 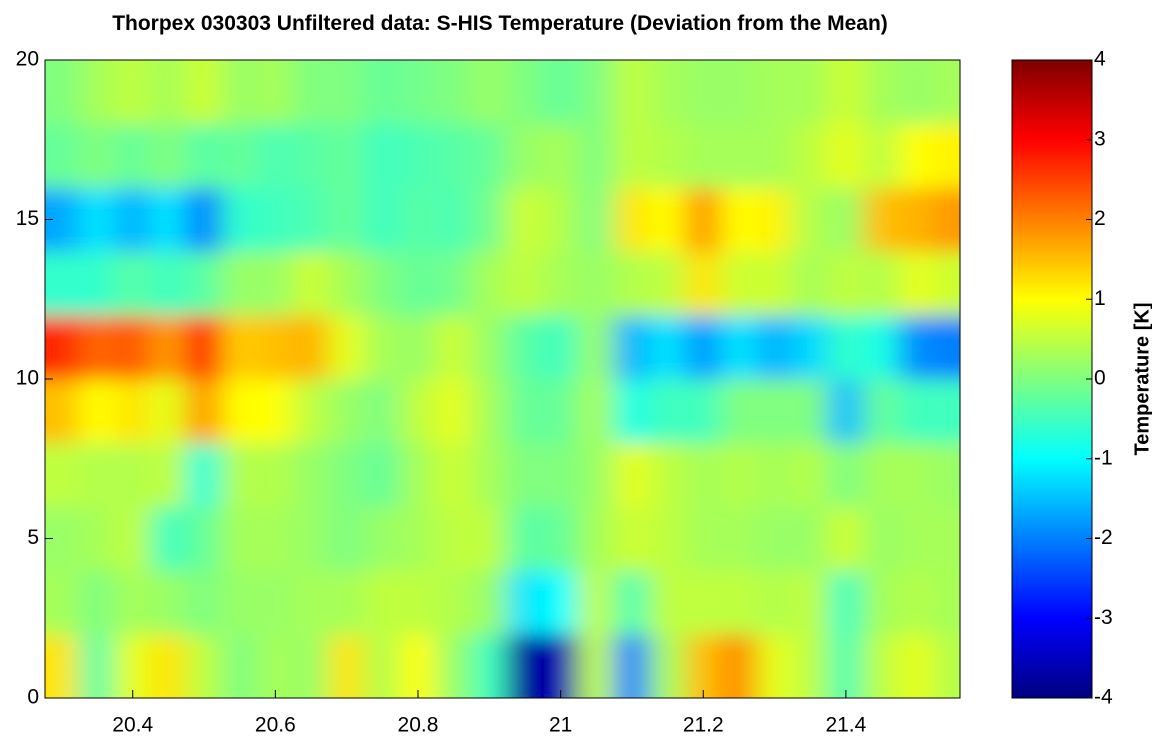 What do you see at coordinates (33, 537) in the screenshot?
I see `y-tick-label: 5` at bounding box center [33, 537].